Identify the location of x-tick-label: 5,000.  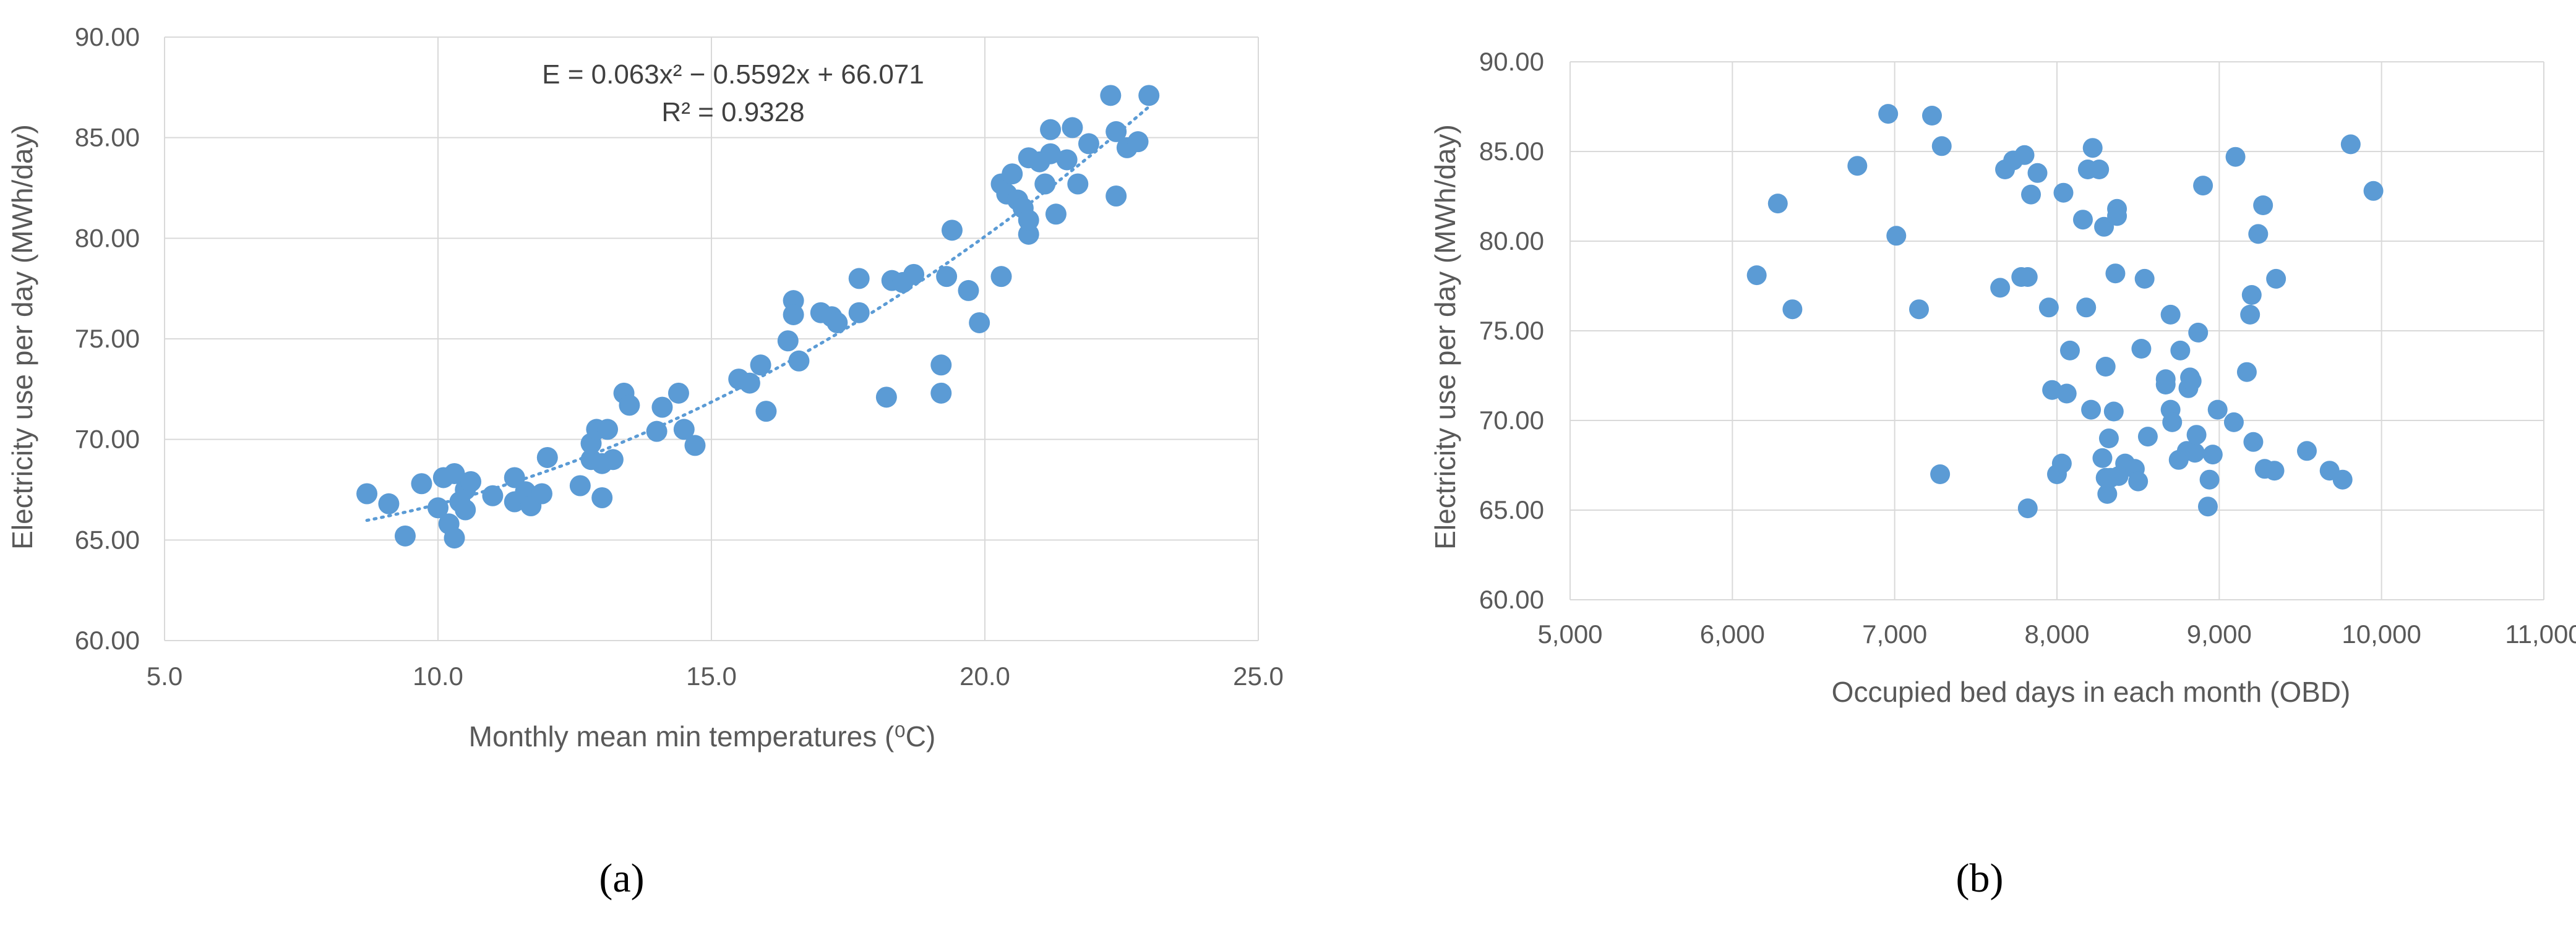
(1569, 634).